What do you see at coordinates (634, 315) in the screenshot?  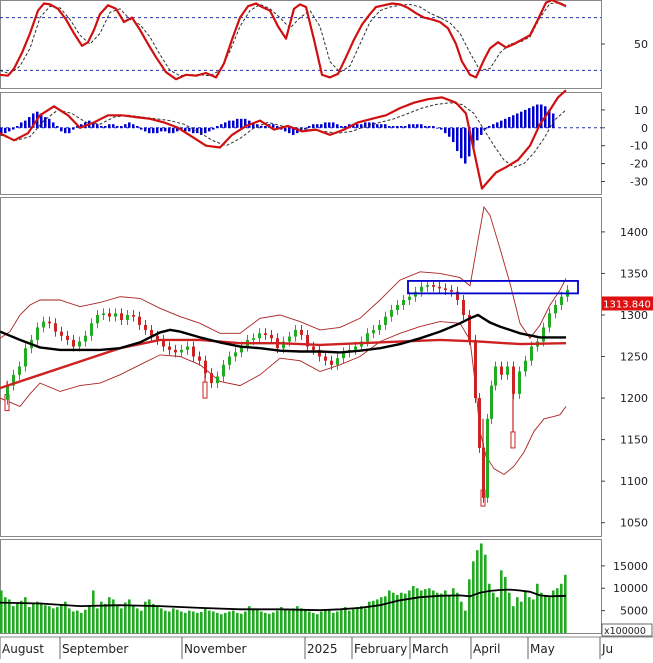 I see `price-tick-label: 1300` at bounding box center [634, 315].